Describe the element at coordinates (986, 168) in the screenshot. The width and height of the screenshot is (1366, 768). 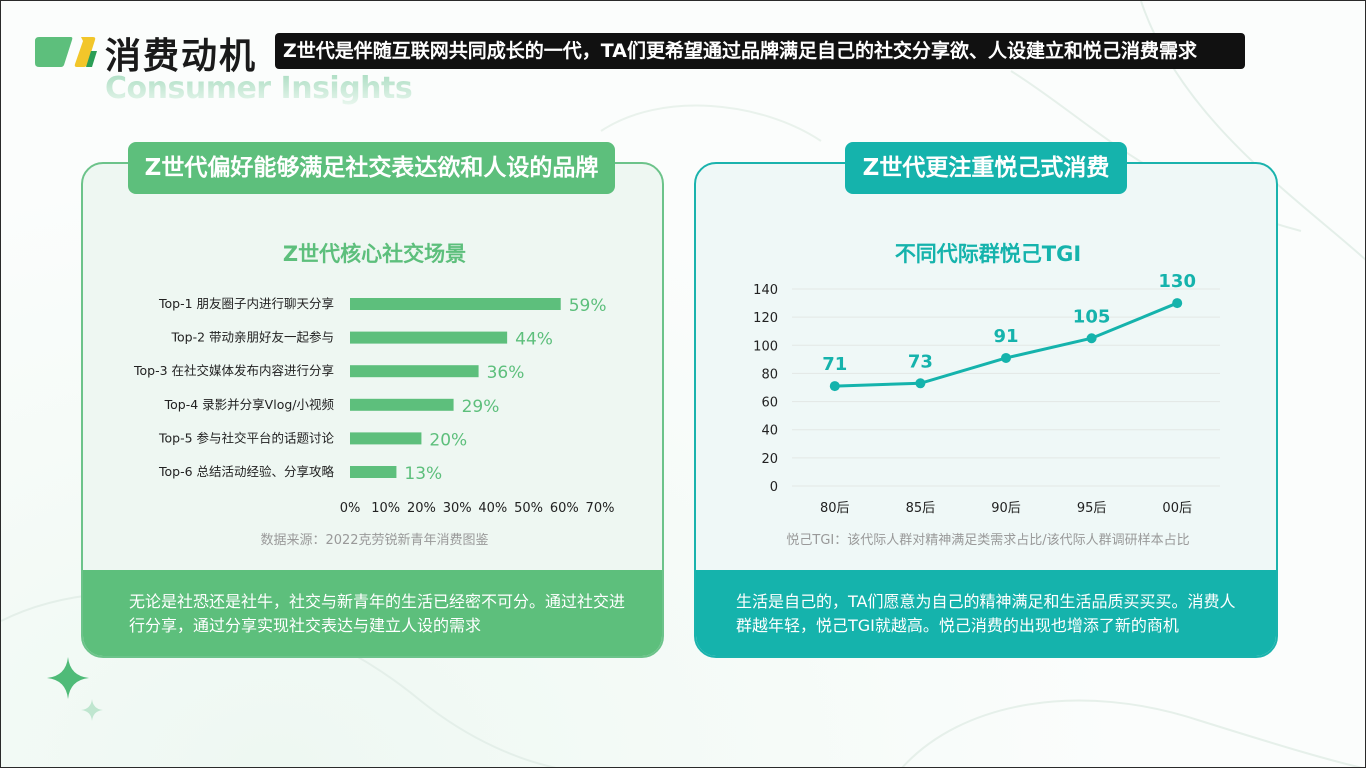
I see `right-panel-tab: Z世代更注重悦己式消费` at that location.